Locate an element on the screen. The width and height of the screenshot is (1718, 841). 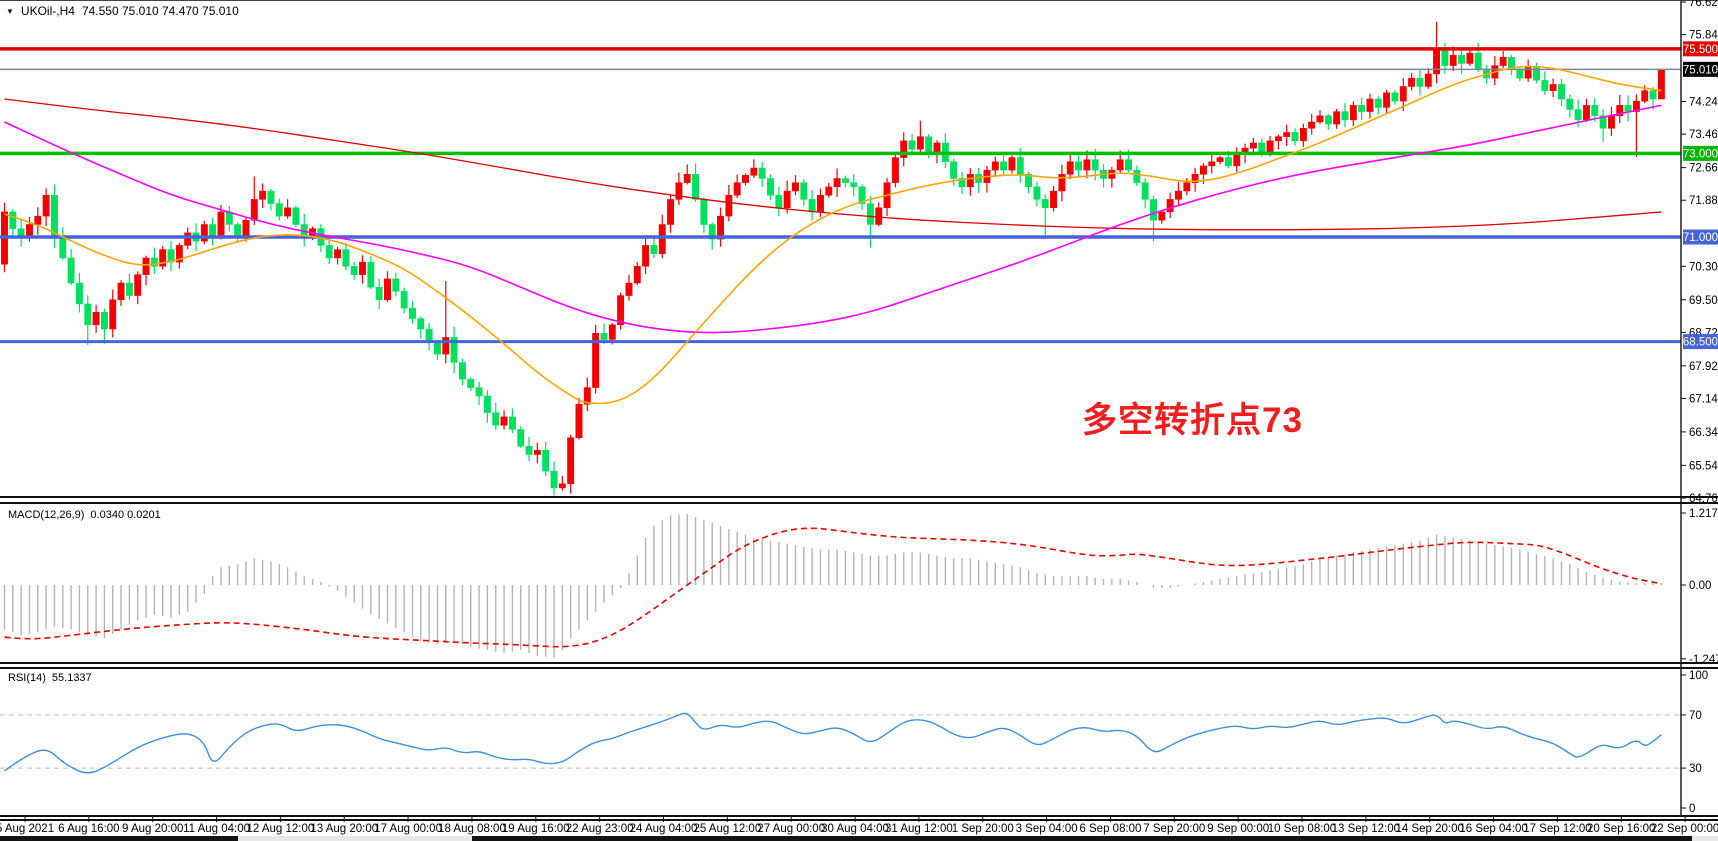
price-badge-68500: 68.500 is located at coordinates (1700, 342).